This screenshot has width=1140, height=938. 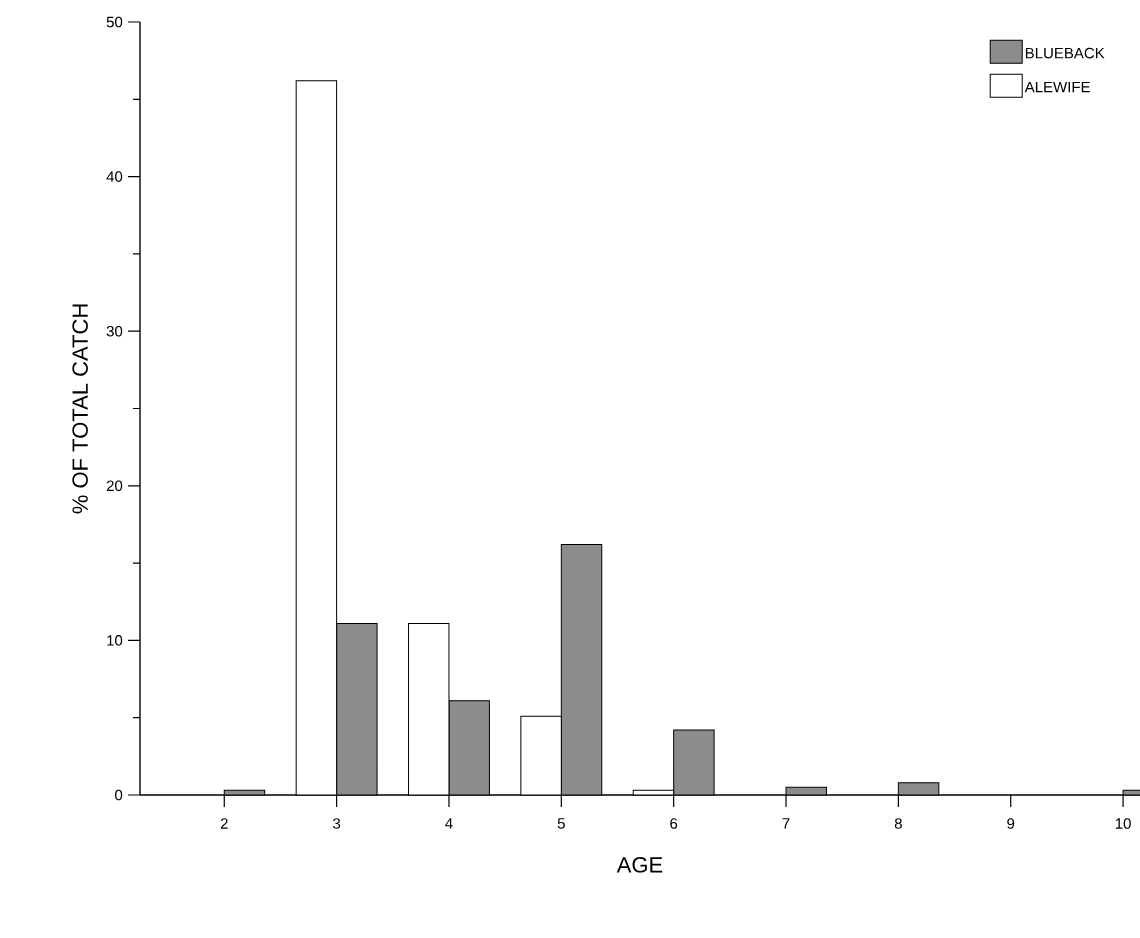 I want to click on legend-label: BLUEBACK, so click(x=1065, y=53).